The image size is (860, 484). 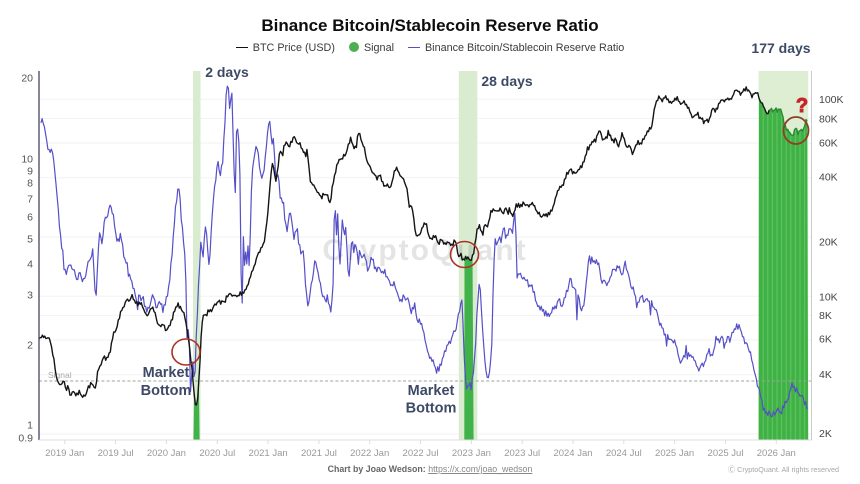 I want to click on svg-text: 8K, so click(x=825, y=316).